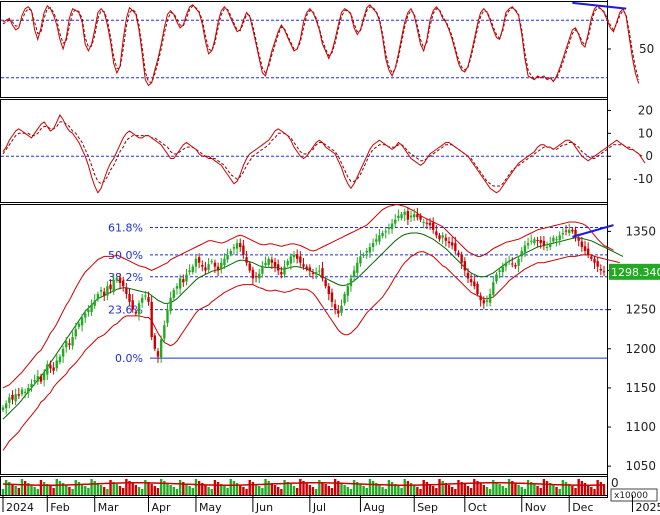  I want to click on last-price-tag, so click(634, 271).